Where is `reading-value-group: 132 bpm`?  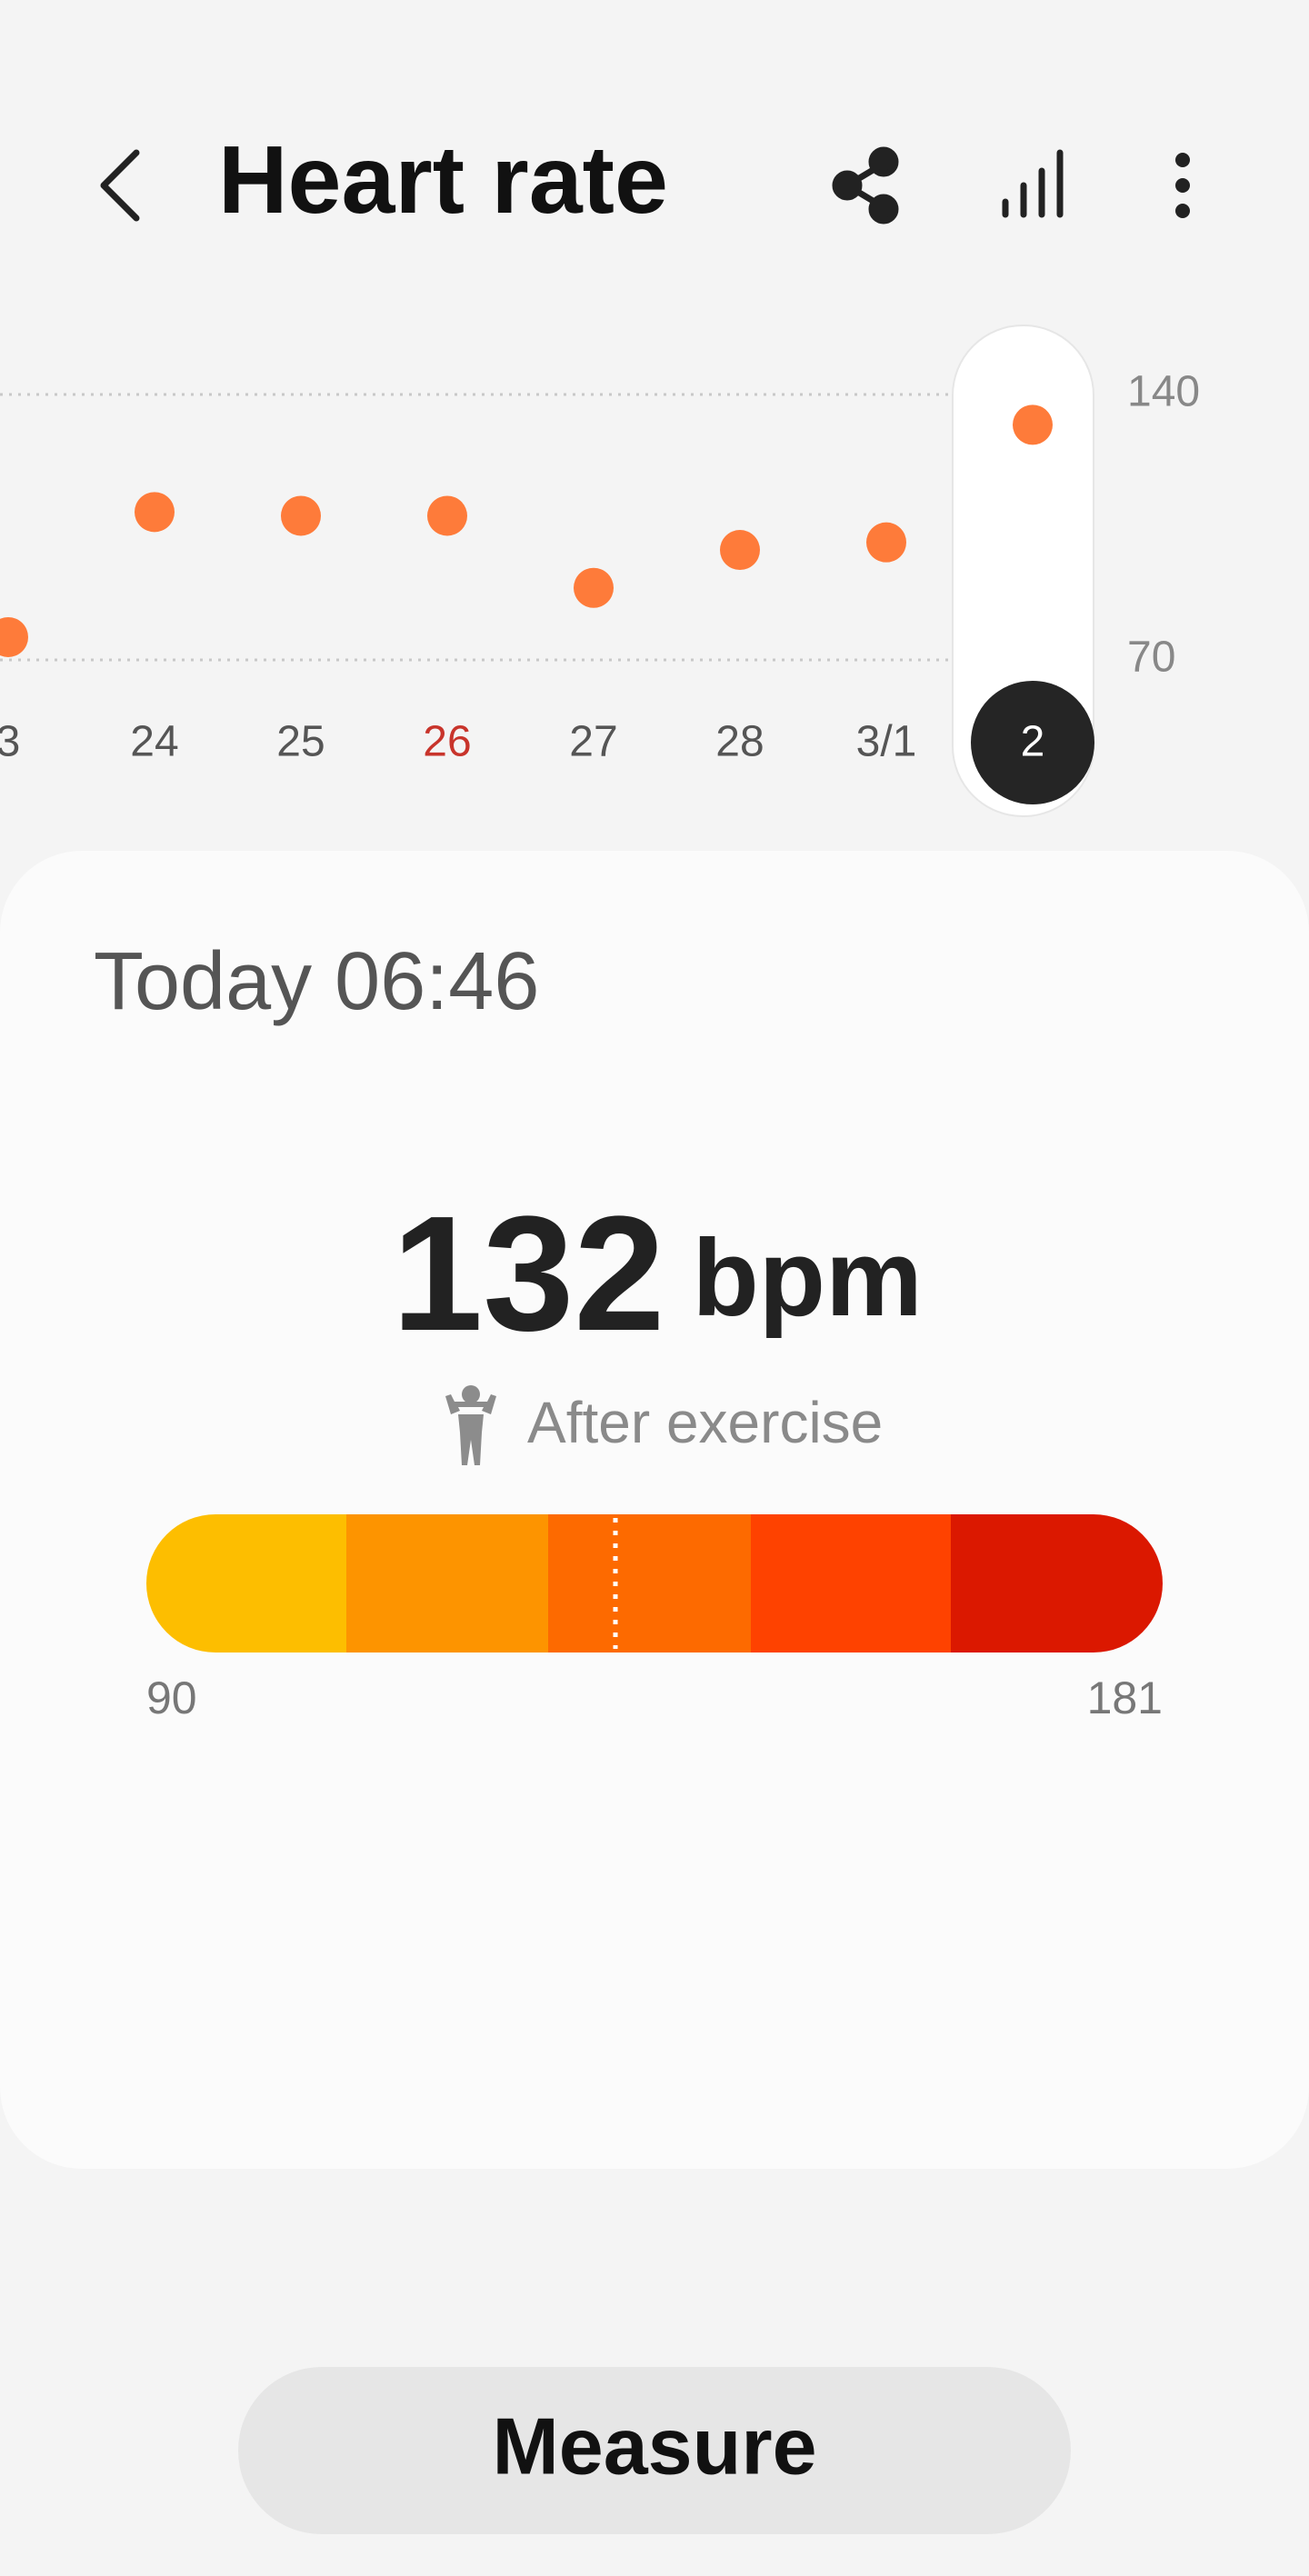
reading-value-group: 132 bpm is located at coordinates (657, 1274).